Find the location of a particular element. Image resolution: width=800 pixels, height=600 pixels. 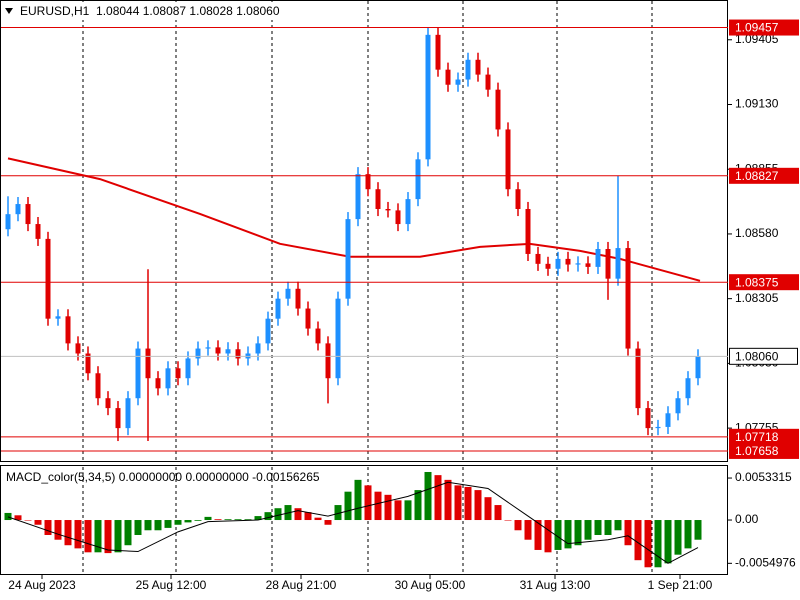

level-box is located at coordinates (764, 282).